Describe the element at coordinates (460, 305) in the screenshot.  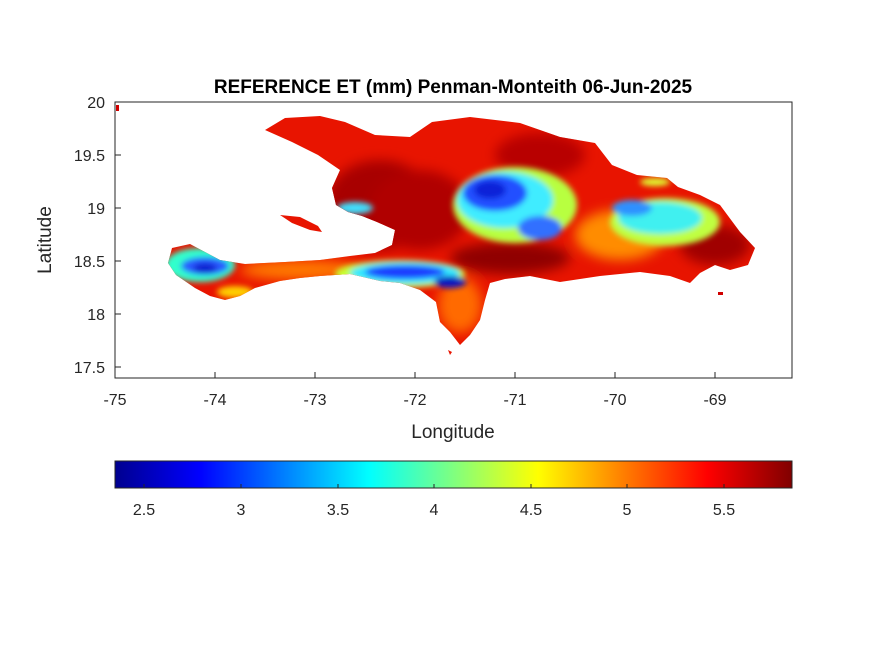
I see `zone-barahona-orange` at that location.